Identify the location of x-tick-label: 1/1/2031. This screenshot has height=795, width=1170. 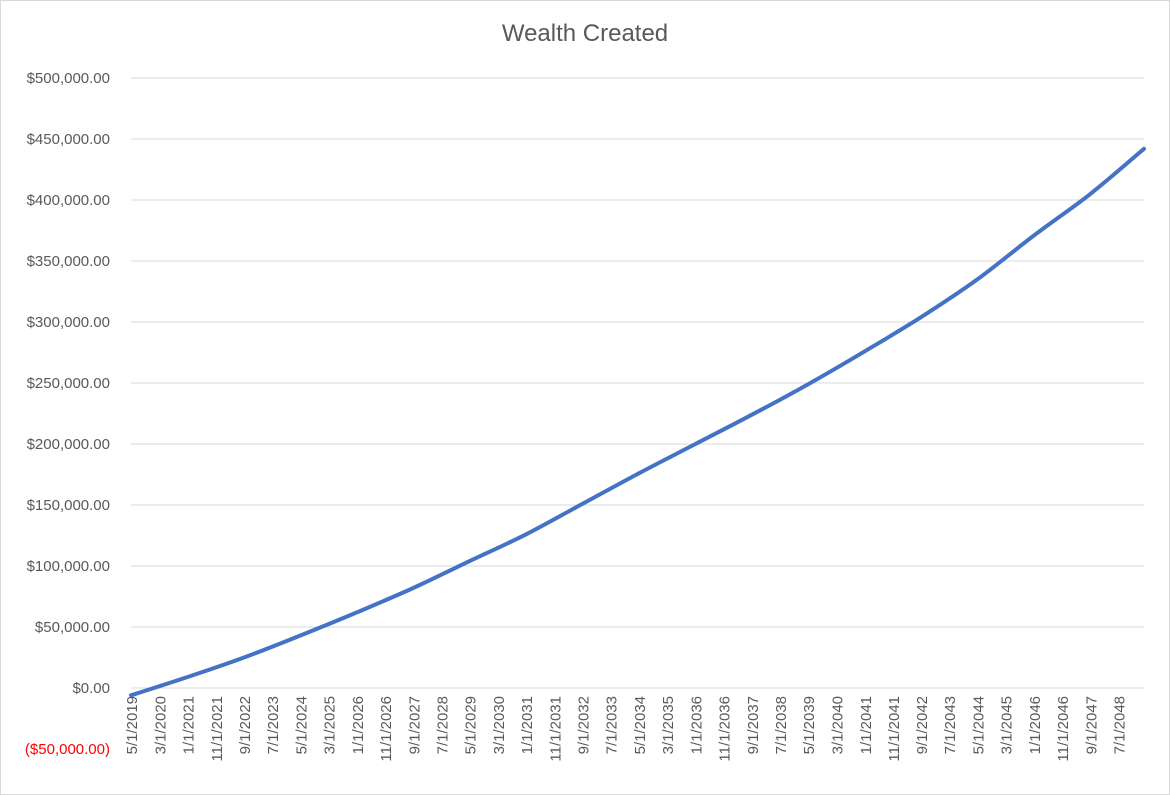
(527, 725).